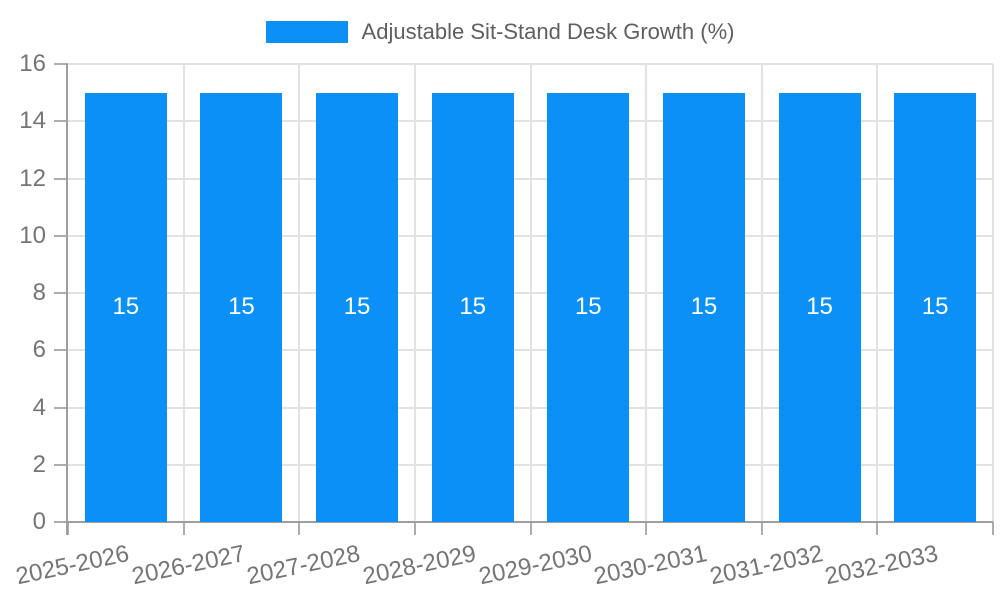 This screenshot has width=1000, height=600. What do you see at coordinates (548, 31) in the screenshot?
I see `legend-label: Adjustable Sit-Stand Desk Growth (%)` at bounding box center [548, 31].